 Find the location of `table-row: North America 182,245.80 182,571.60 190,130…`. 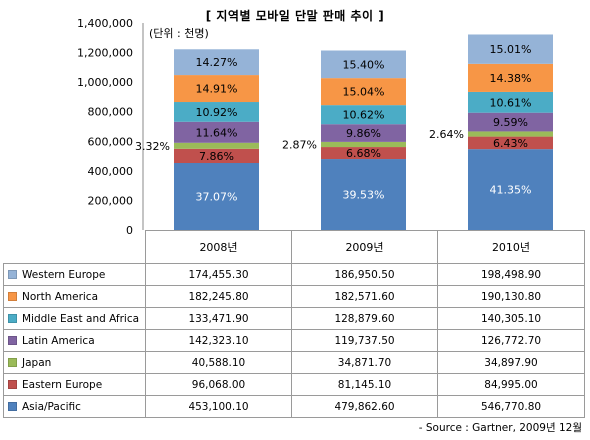

table-row: North America 182,245.80 182,571.60 190,130… is located at coordinates (294, 296).